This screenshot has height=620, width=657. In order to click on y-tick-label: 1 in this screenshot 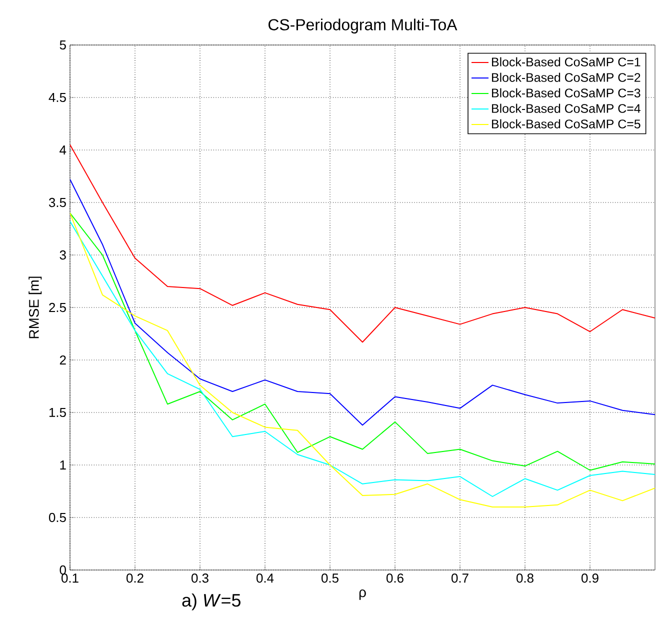, I will do `click(63, 465)`.